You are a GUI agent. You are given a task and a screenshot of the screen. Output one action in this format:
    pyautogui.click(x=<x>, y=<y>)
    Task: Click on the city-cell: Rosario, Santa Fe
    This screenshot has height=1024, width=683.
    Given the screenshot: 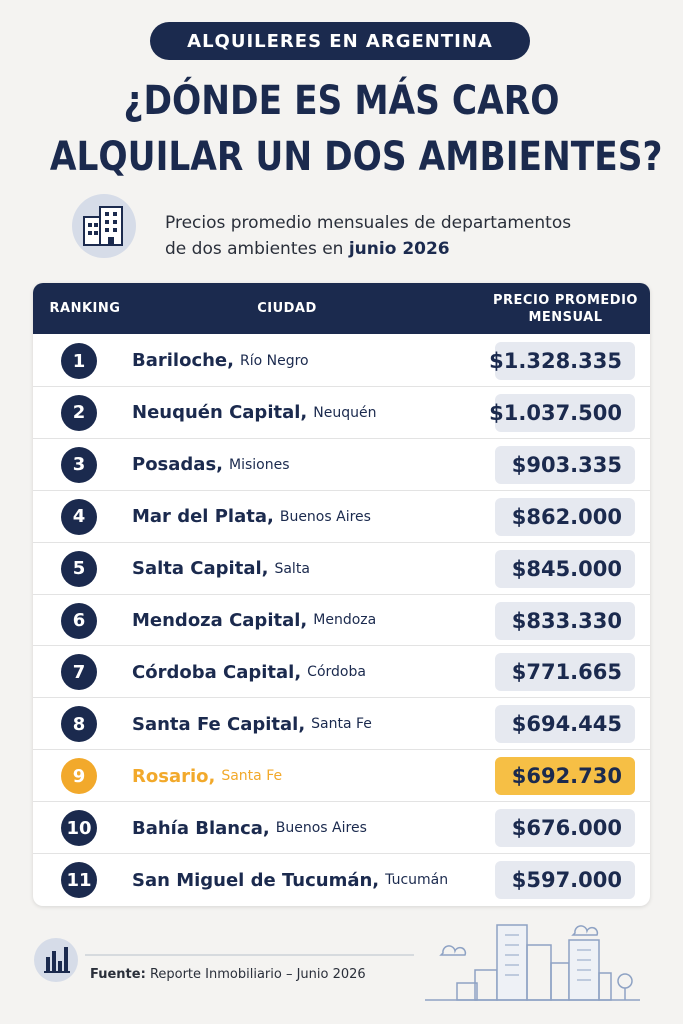 What is the action you would take?
    pyautogui.click(x=207, y=776)
    